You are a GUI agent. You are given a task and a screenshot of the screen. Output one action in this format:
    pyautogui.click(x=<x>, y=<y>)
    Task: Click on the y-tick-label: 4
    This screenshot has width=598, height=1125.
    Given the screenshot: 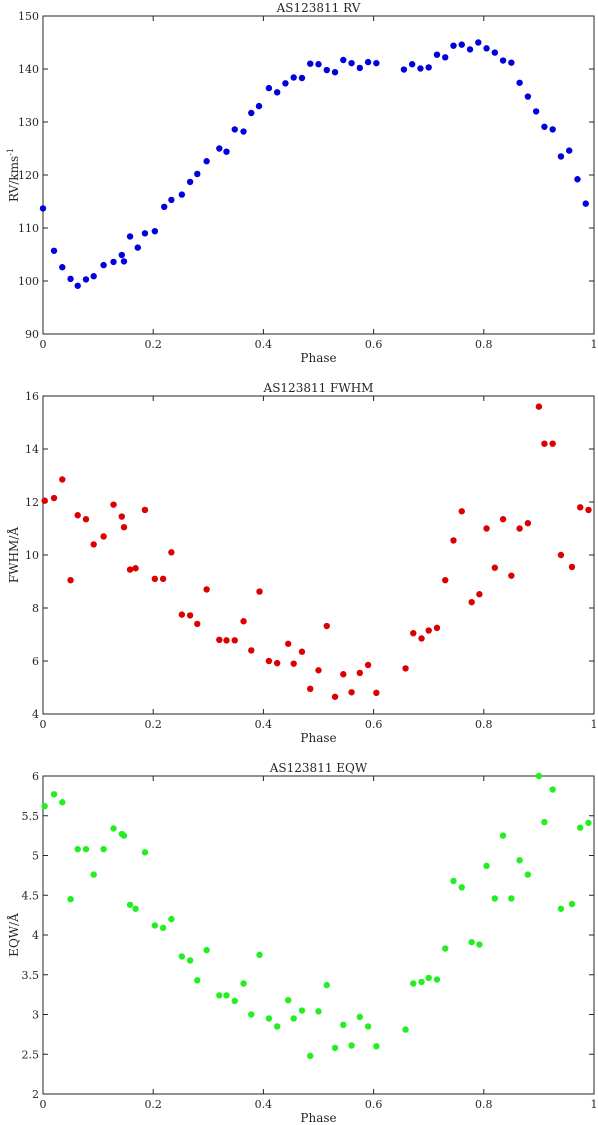 What is the action you would take?
    pyautogui.click(x=35, y=714)
    